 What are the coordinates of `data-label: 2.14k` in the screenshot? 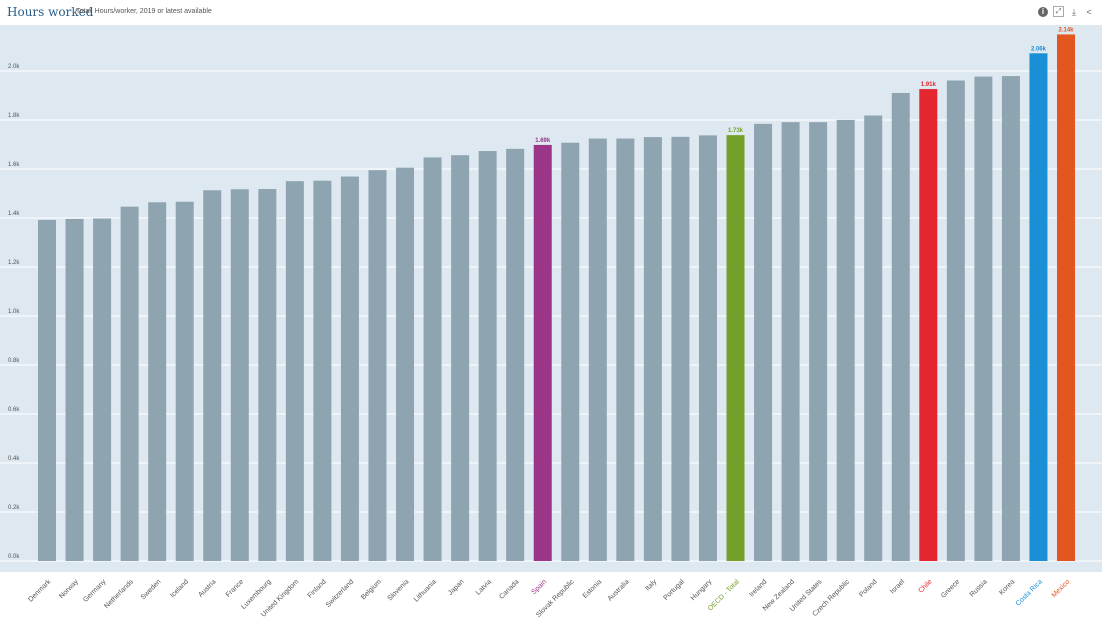 It's located at (1066, 30).